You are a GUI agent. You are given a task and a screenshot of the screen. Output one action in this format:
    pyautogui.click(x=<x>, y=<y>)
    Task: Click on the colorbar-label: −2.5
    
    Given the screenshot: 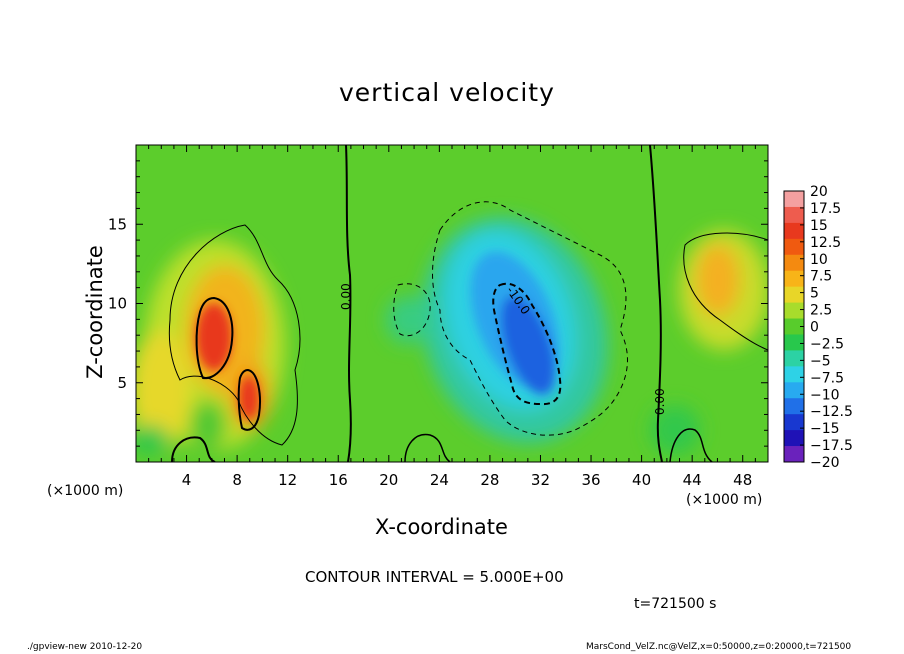 What is the action you would take?
    pyautogui.click(x=827, y=344)
    